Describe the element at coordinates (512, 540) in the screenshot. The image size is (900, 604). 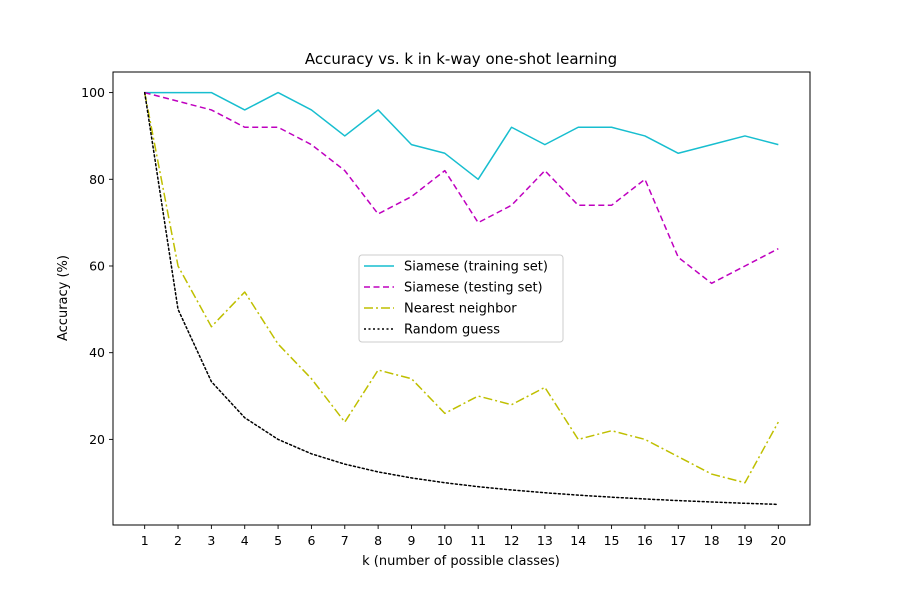
I see `x-tick-label: 12` at that location.